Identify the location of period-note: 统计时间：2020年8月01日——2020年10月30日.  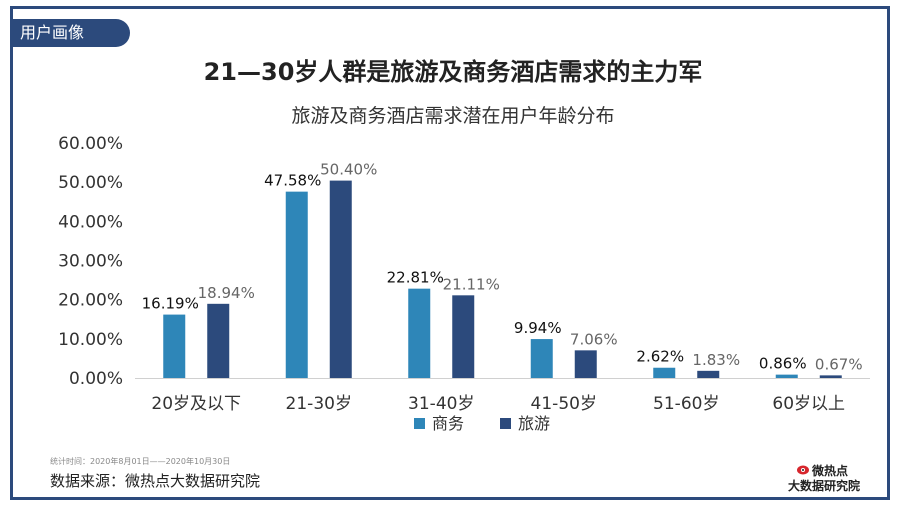
(140, 461).